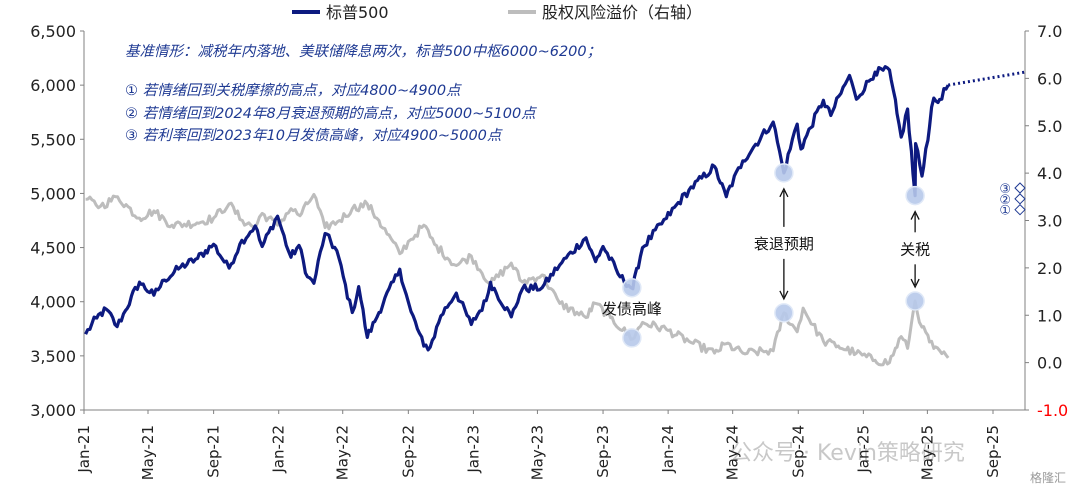 This screenshot has height=496, width=1080. I want to click on x-tick-label: May-25, so click(927, 452).